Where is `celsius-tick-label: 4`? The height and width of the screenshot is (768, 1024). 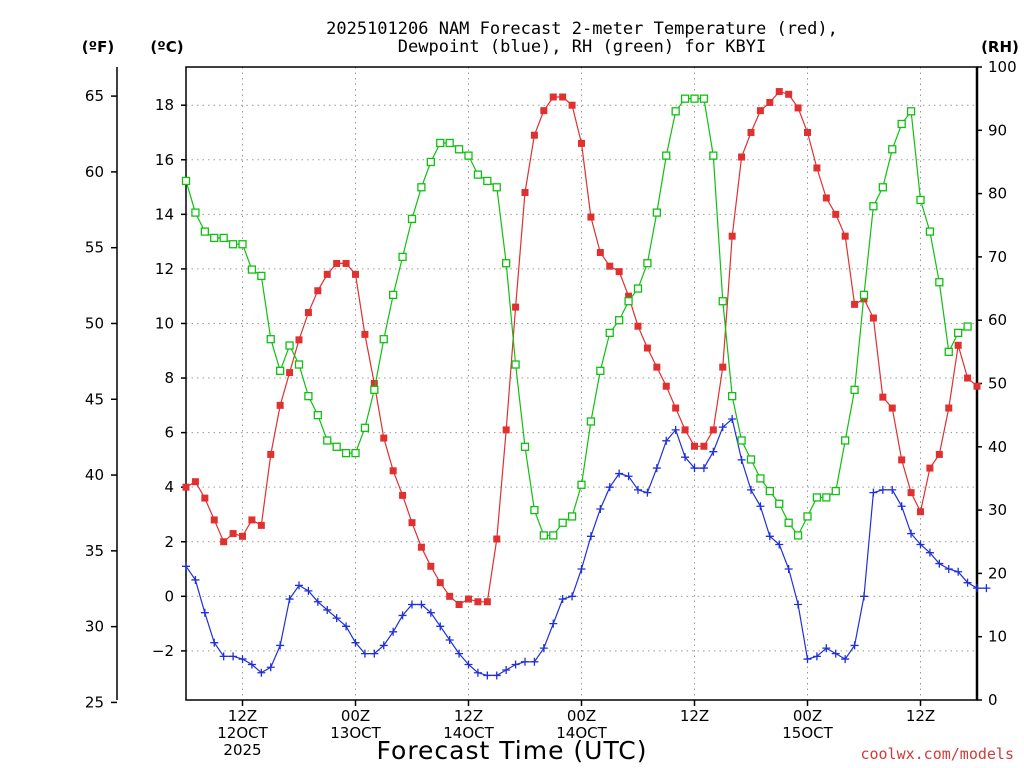
celsius-tick-label: 4 is located at coordinates (169, 487).